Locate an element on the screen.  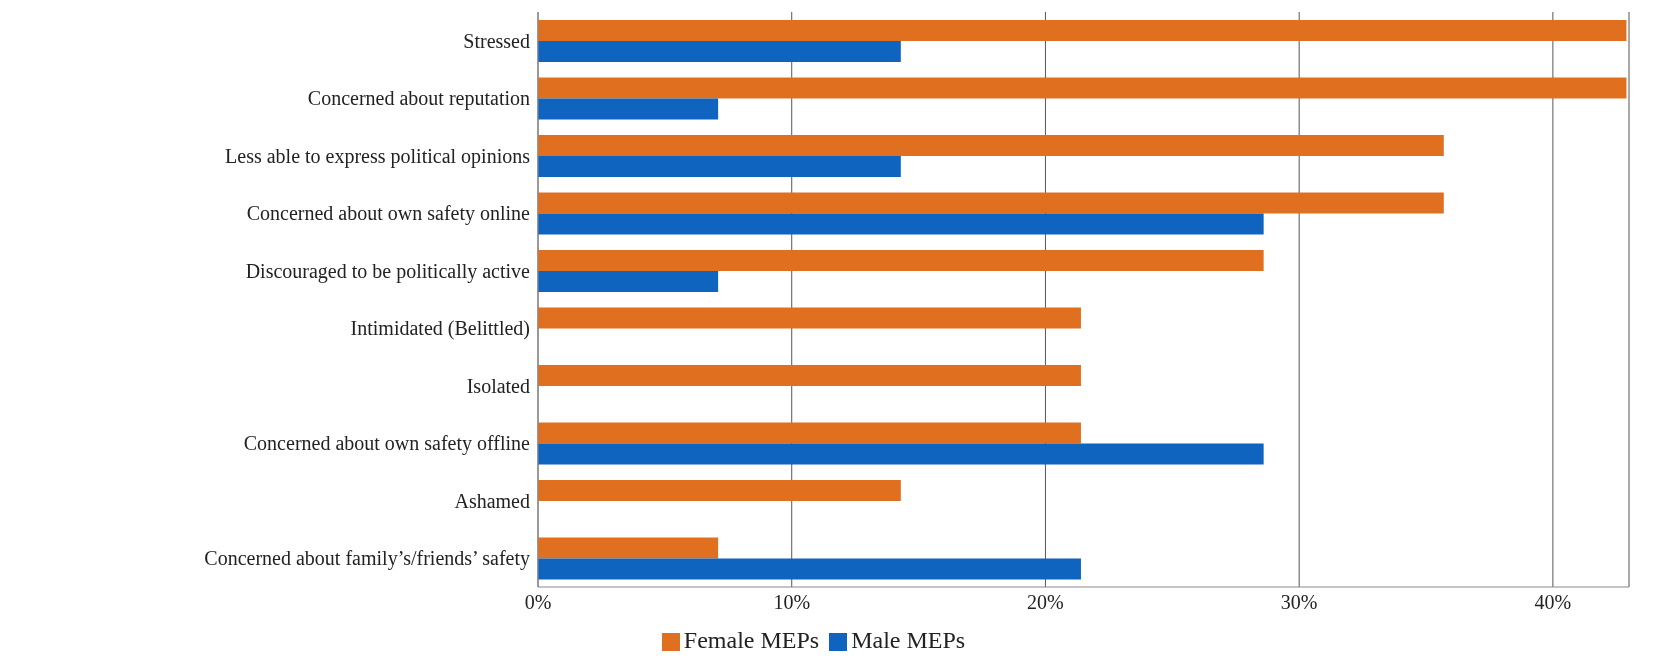
y-tick-label: Ashamed is located at coordinates (492, 500).